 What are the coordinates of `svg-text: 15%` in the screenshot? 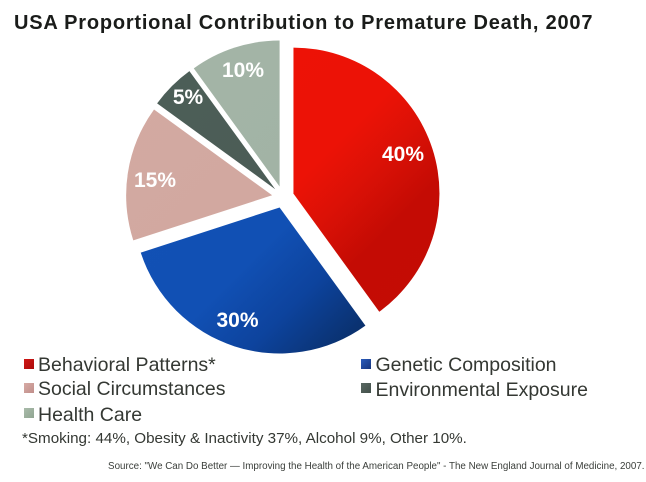 It's located at (155, 180).